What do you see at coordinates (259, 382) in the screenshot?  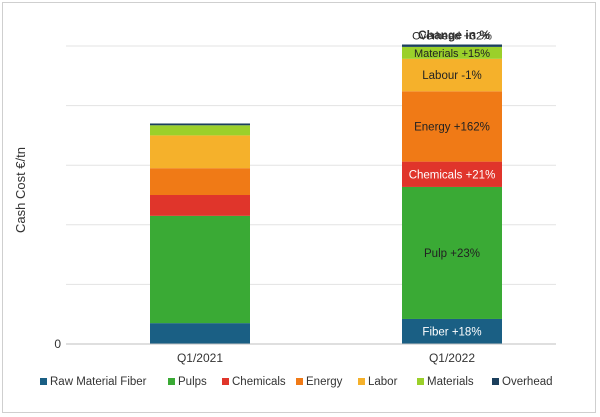 I see `legend-label-chemicals: Chemicals` at bounding box center [259, 382].